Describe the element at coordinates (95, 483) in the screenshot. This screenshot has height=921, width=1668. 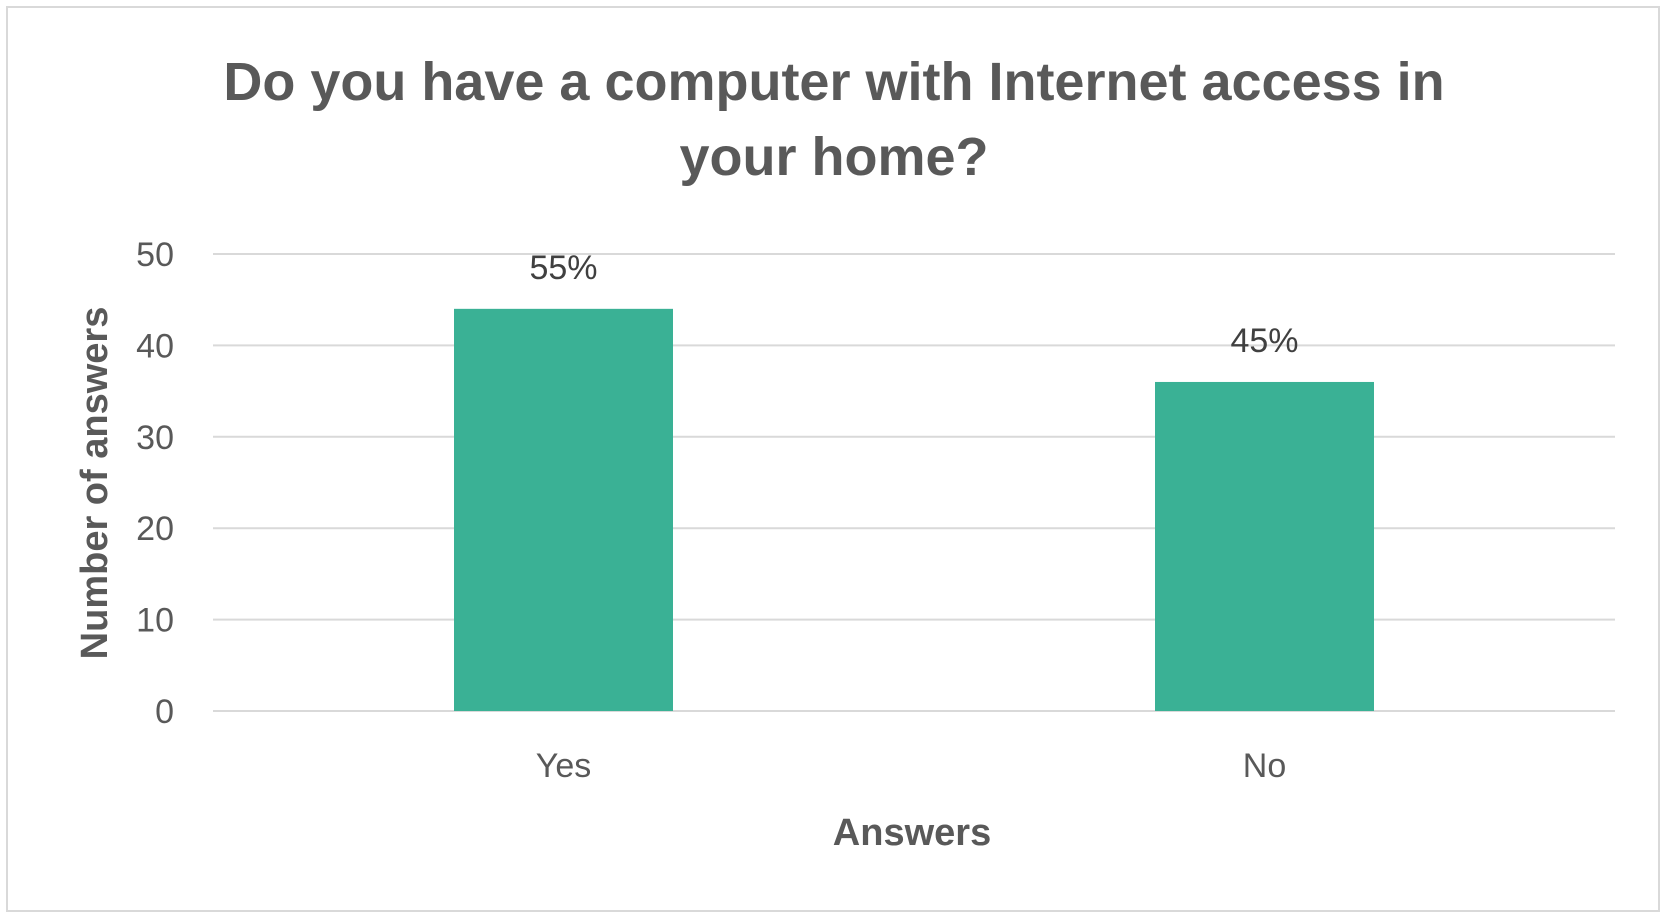
I see `y-axis-title: Number of answers` at that location.